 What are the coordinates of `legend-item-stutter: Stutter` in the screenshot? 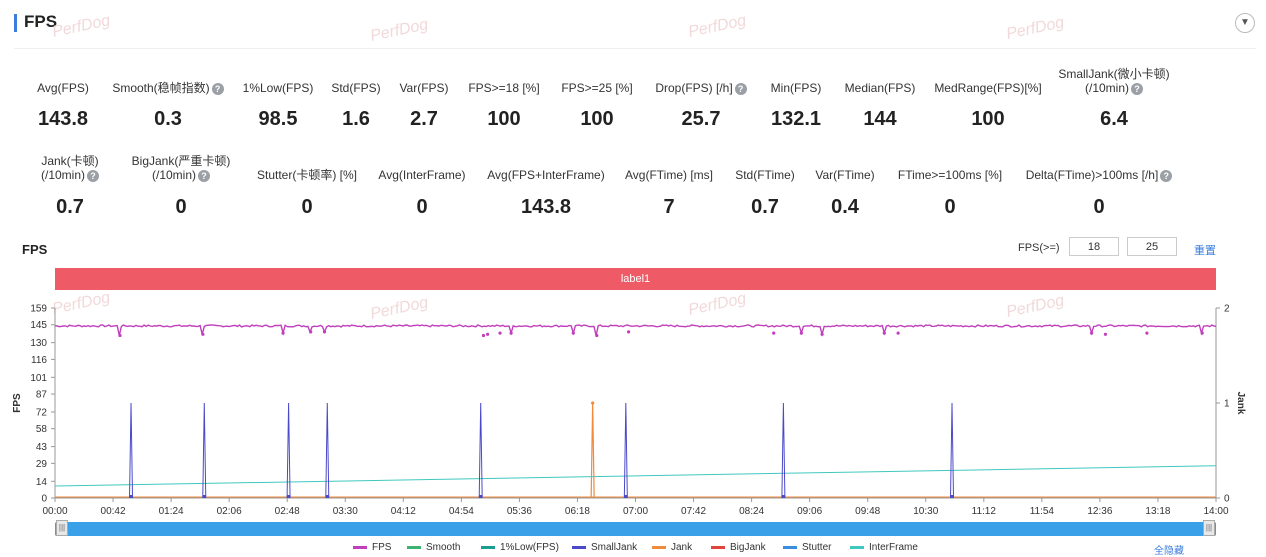 It's located at (807, 547).